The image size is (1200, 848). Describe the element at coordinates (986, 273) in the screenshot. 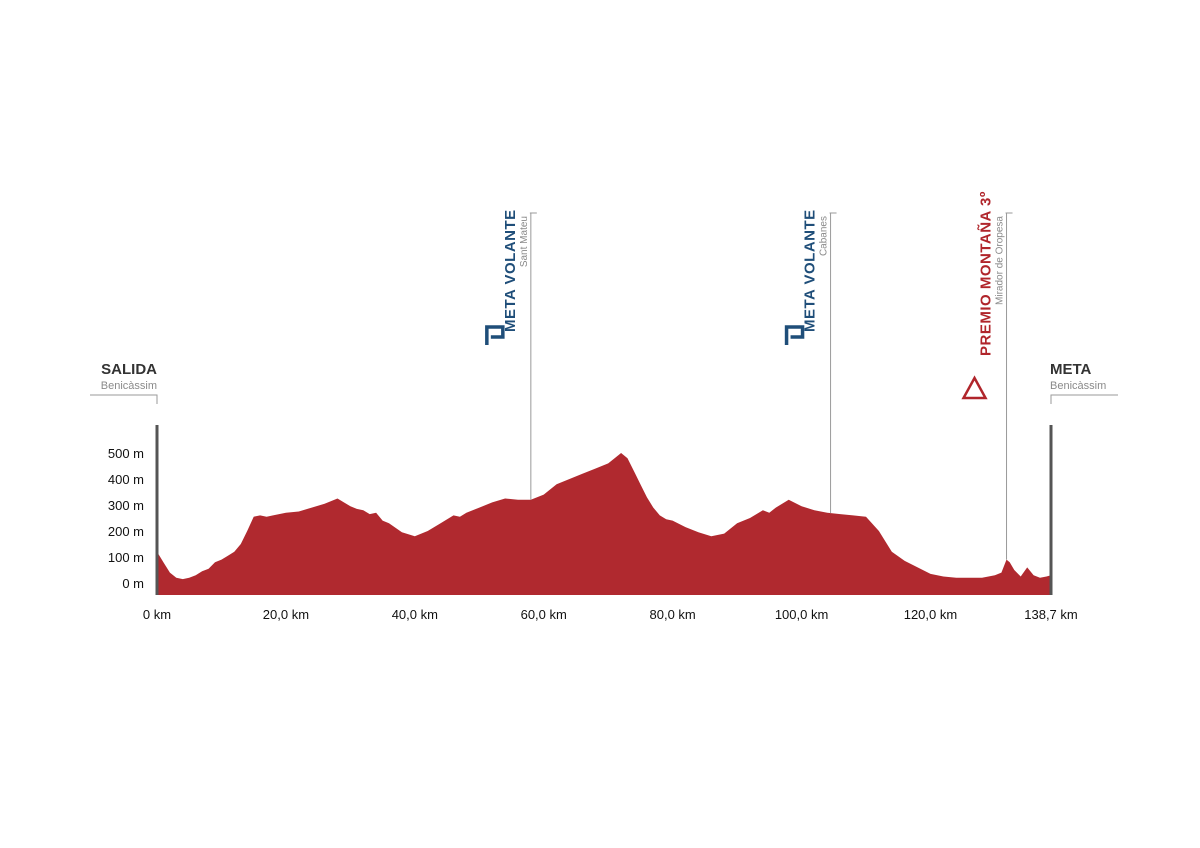

I see `marker-title: PREMIO MONTAÑA 3º` at that location.